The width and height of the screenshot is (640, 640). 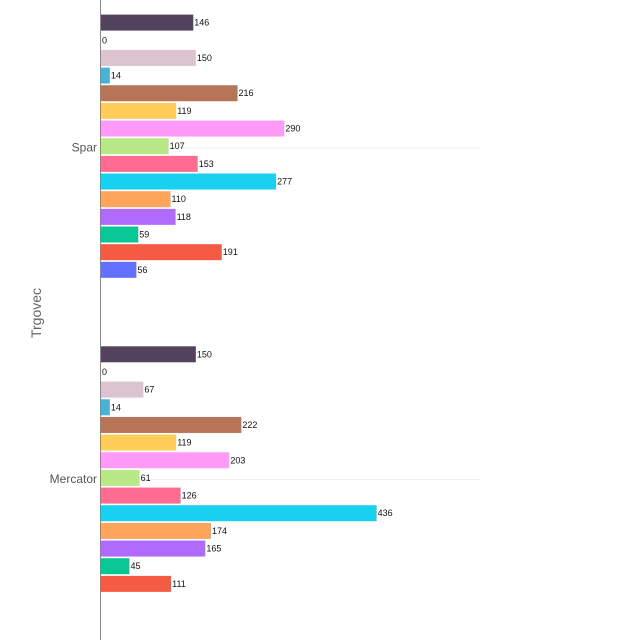 I want to click on data-label: 118, so click(x=184, y=217).